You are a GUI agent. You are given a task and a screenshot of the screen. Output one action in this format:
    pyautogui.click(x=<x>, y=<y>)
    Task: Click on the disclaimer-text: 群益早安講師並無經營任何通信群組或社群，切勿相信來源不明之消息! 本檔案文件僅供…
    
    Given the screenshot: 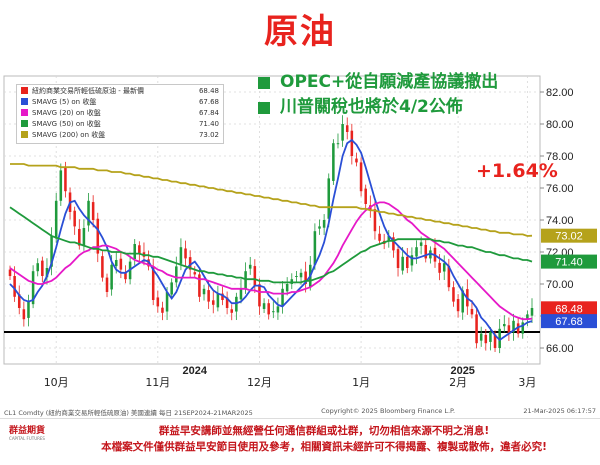 What is the action you would take?
    pyautogui.click(x=324, y=439)
    